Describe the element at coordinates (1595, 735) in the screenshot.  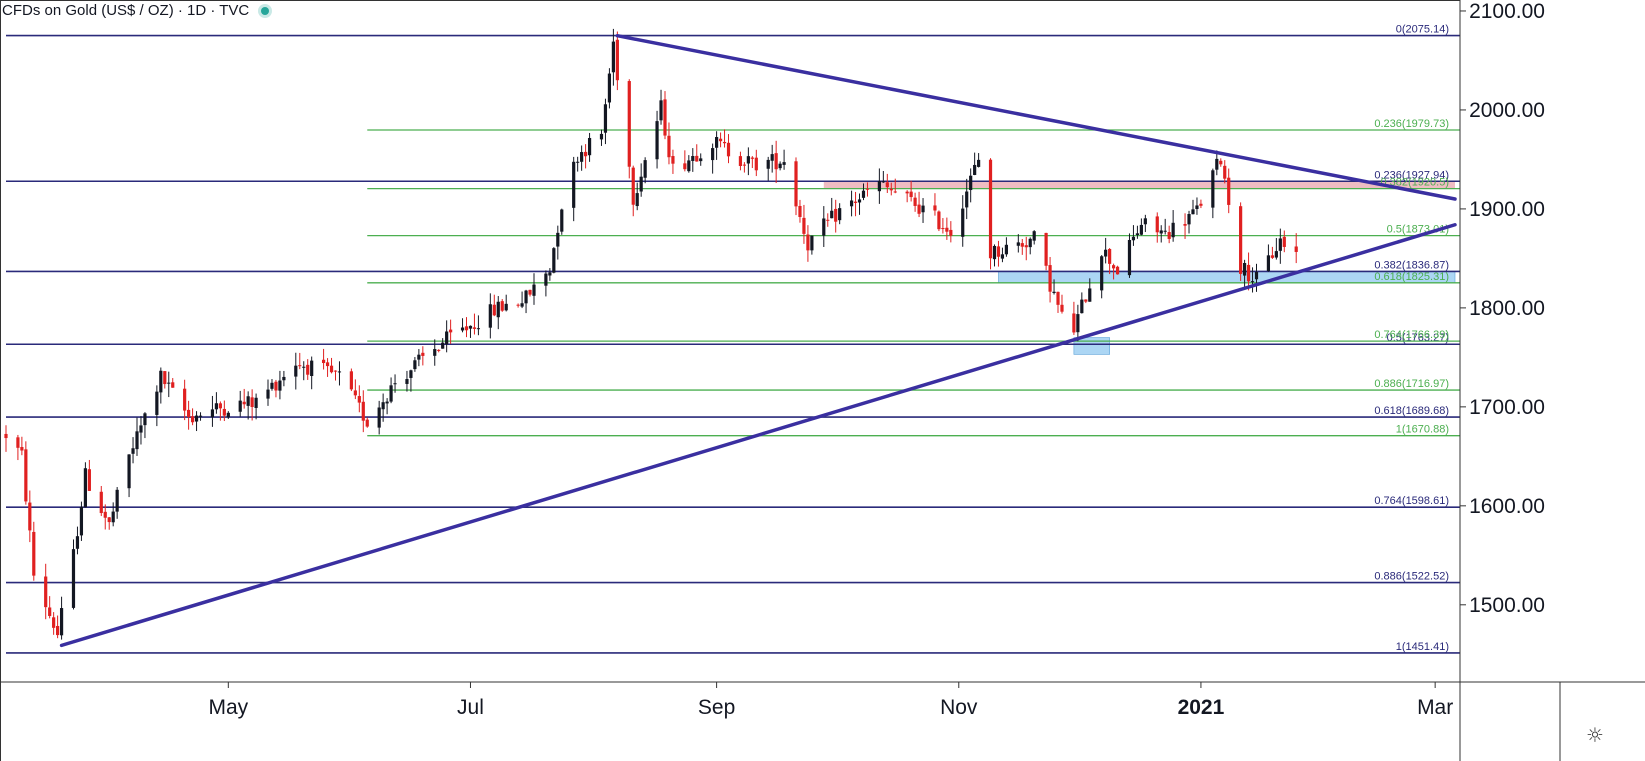
I see `gear-icon: ☼` at that location.